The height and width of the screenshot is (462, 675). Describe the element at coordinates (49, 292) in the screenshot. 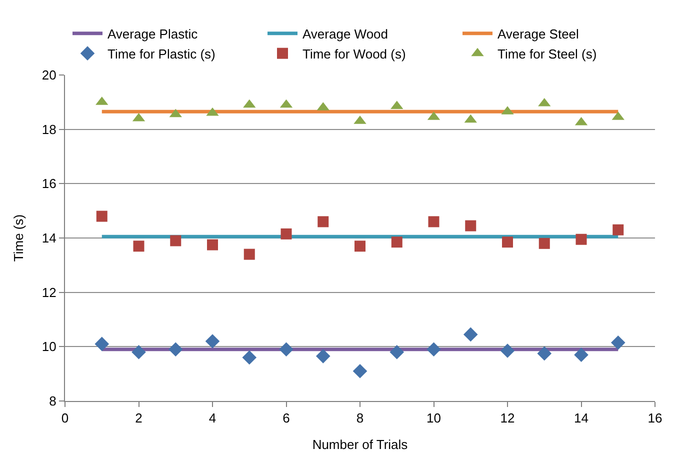

I see `y-tick-label: 12` at that location.